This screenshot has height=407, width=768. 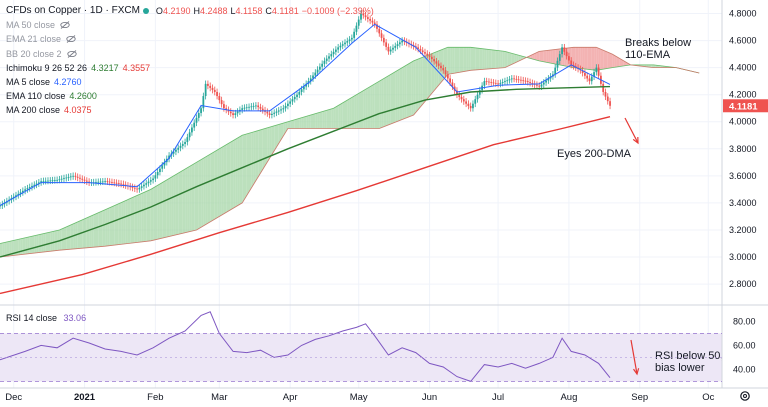 What do you see at coordinates (46, 318) in the screenshot?
I see `rsi-legend: RSI 14 close 33.06` at bounding box center [46, 318].